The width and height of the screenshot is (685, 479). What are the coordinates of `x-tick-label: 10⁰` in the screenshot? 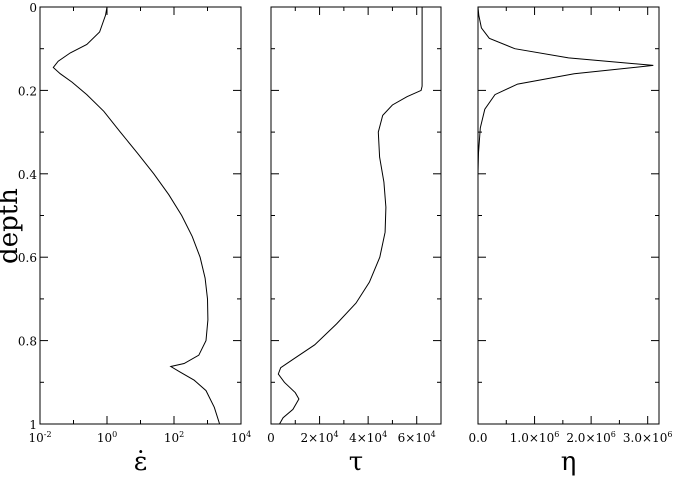 It's located at (107, 437).